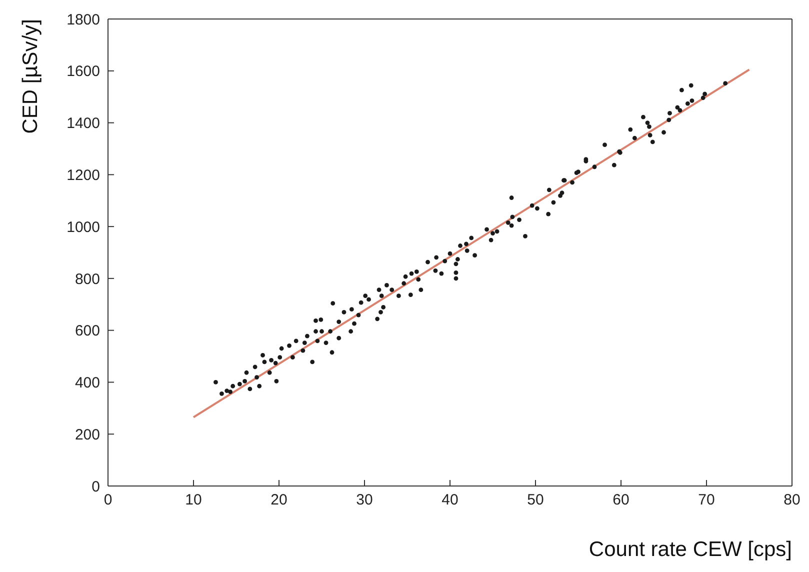 The image size is (809, 572). I want to click on x-tick-label: 0, so click(108, 500).